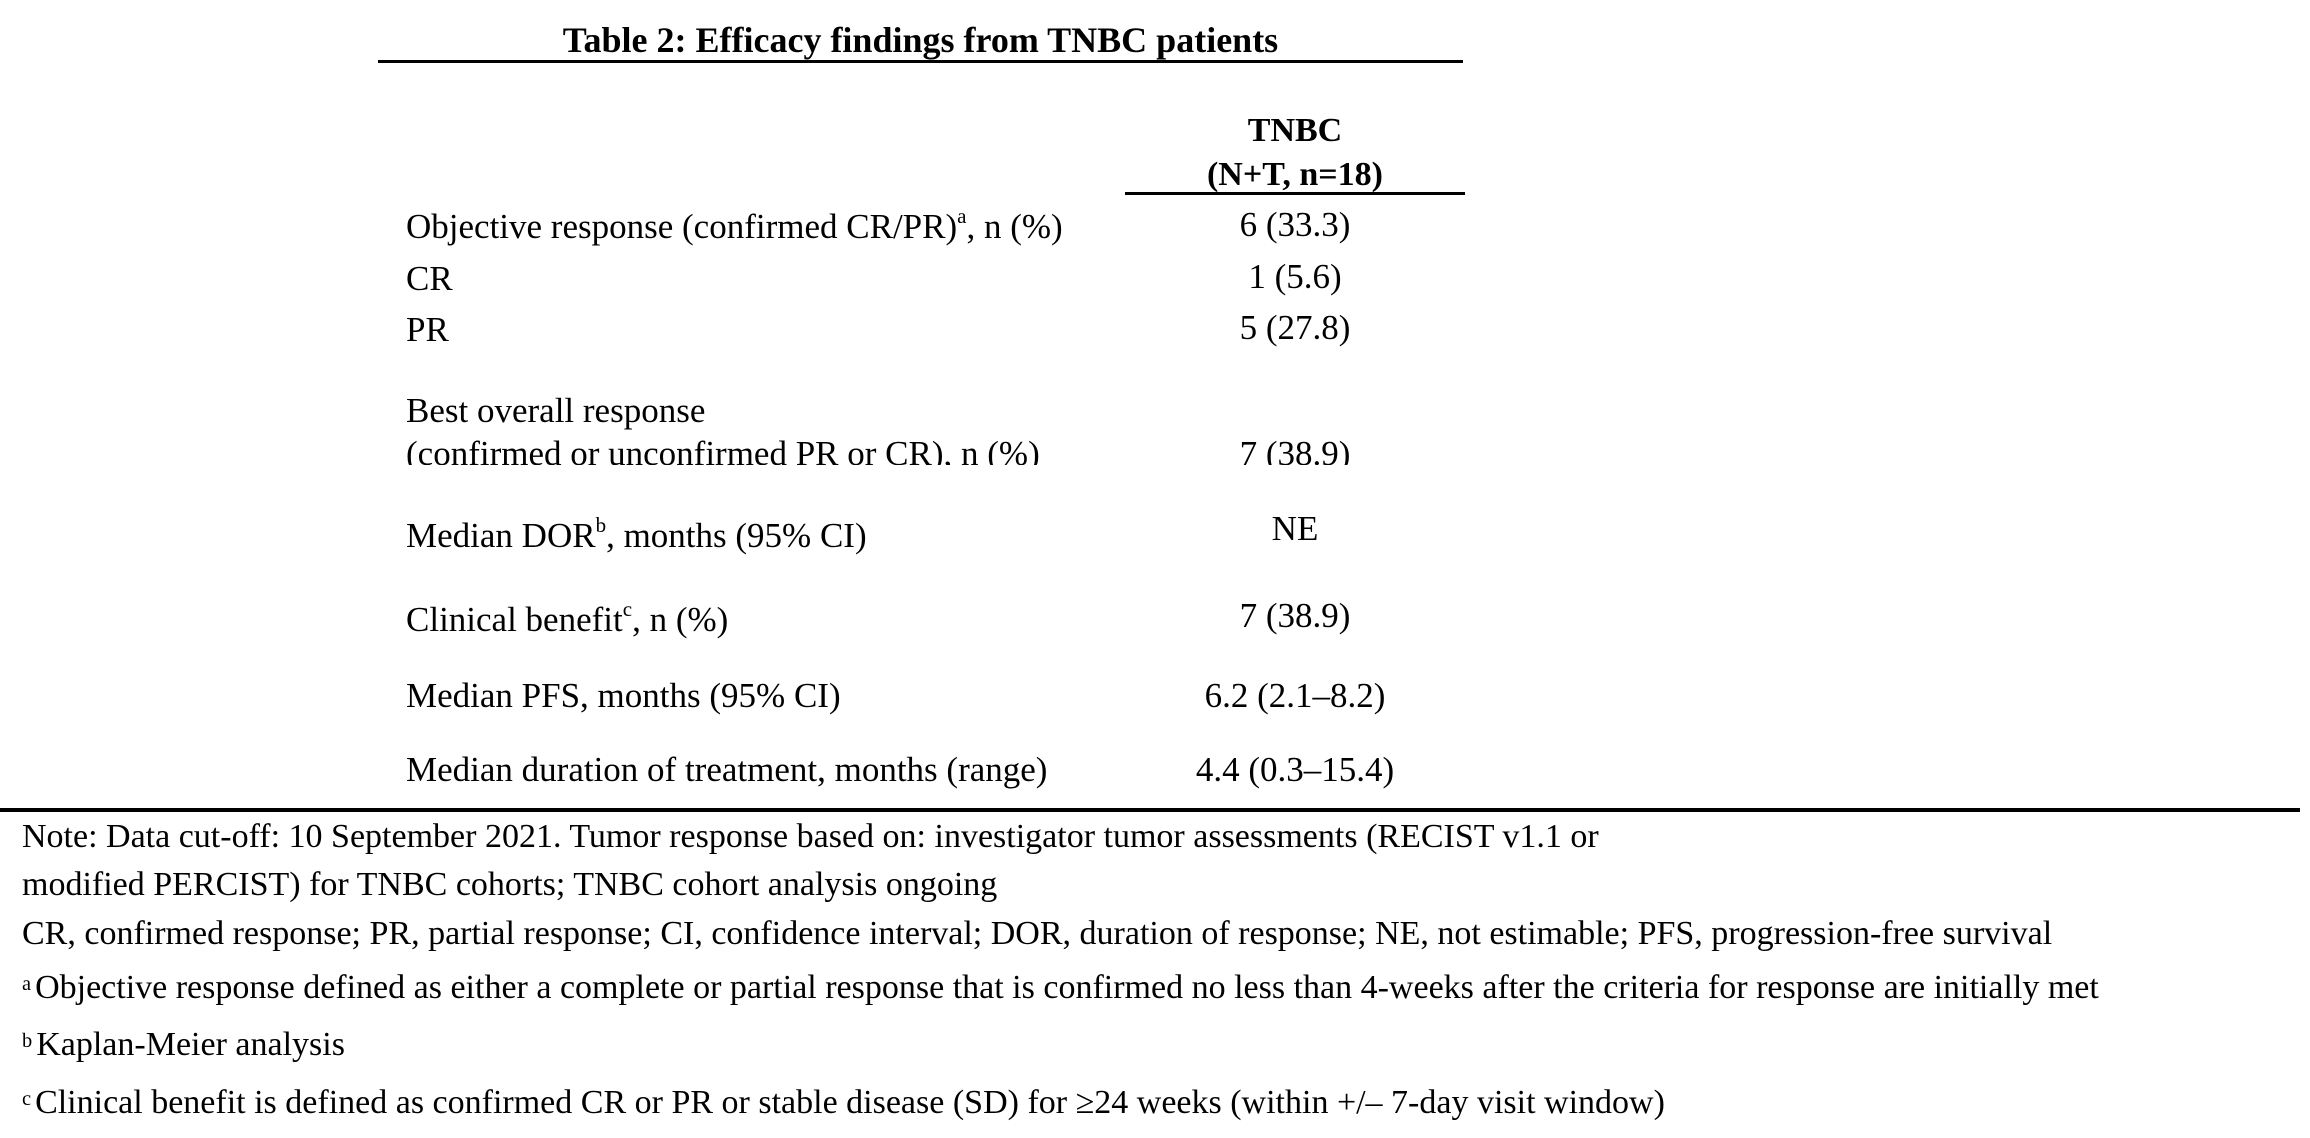  What do you see at coordinates (1295, 193) in the screenshot?
I see `column-header-underline` at bounding box center [1295, 193].